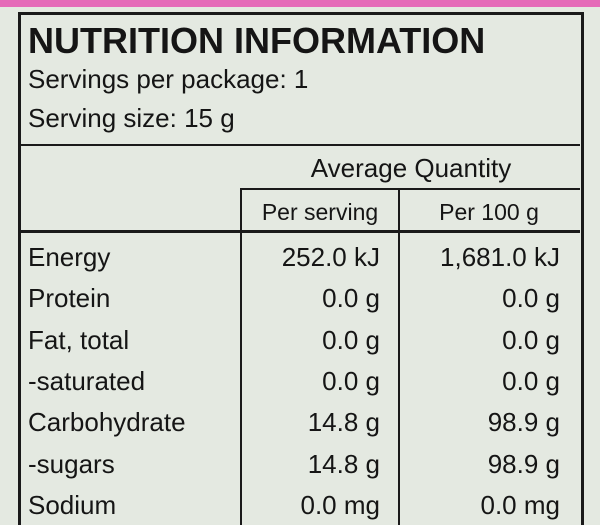 This screenshot has width=600, height=525. What do you see at coordinates (87, 380) in the screenshot?
I see `nutrient-name: -saturated` at bounding box center [87, 380].